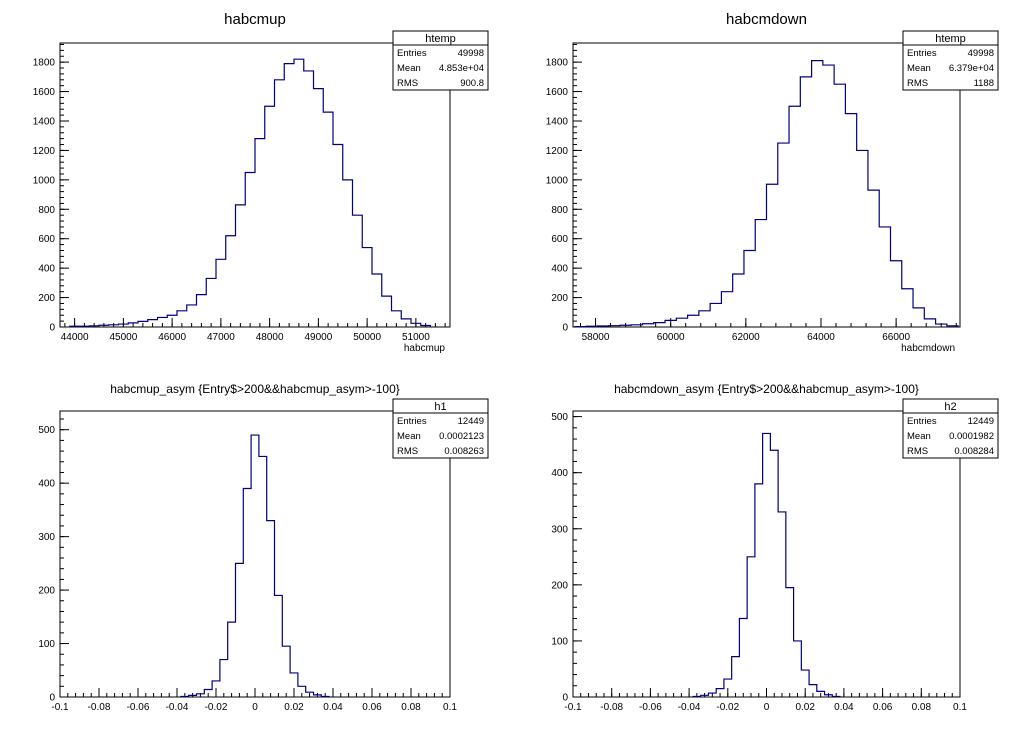  I want to click on stats-value-mean: 0.0002123, so click(461, 436).